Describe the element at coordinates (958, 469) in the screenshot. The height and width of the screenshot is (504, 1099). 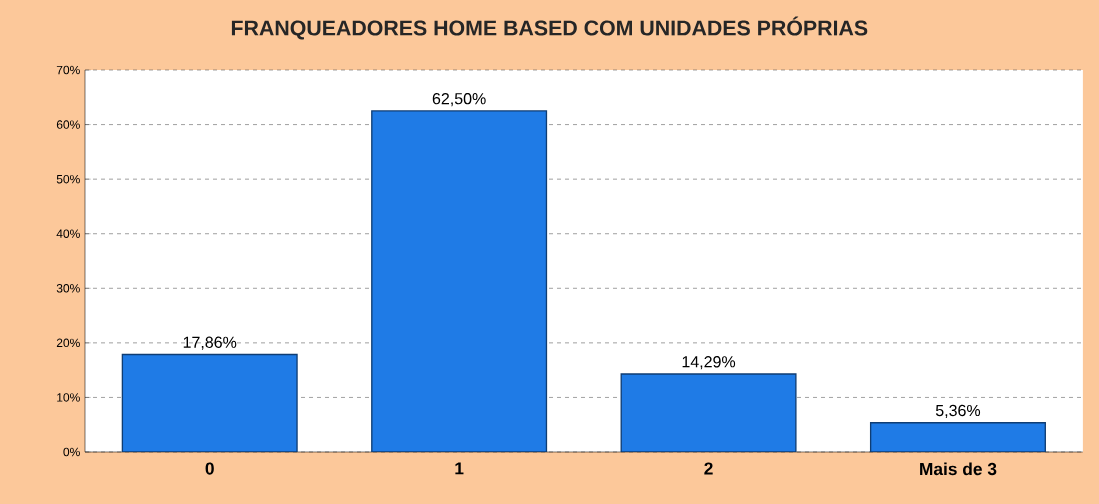
I see `x-tick-label: Mais de 3` at that location.